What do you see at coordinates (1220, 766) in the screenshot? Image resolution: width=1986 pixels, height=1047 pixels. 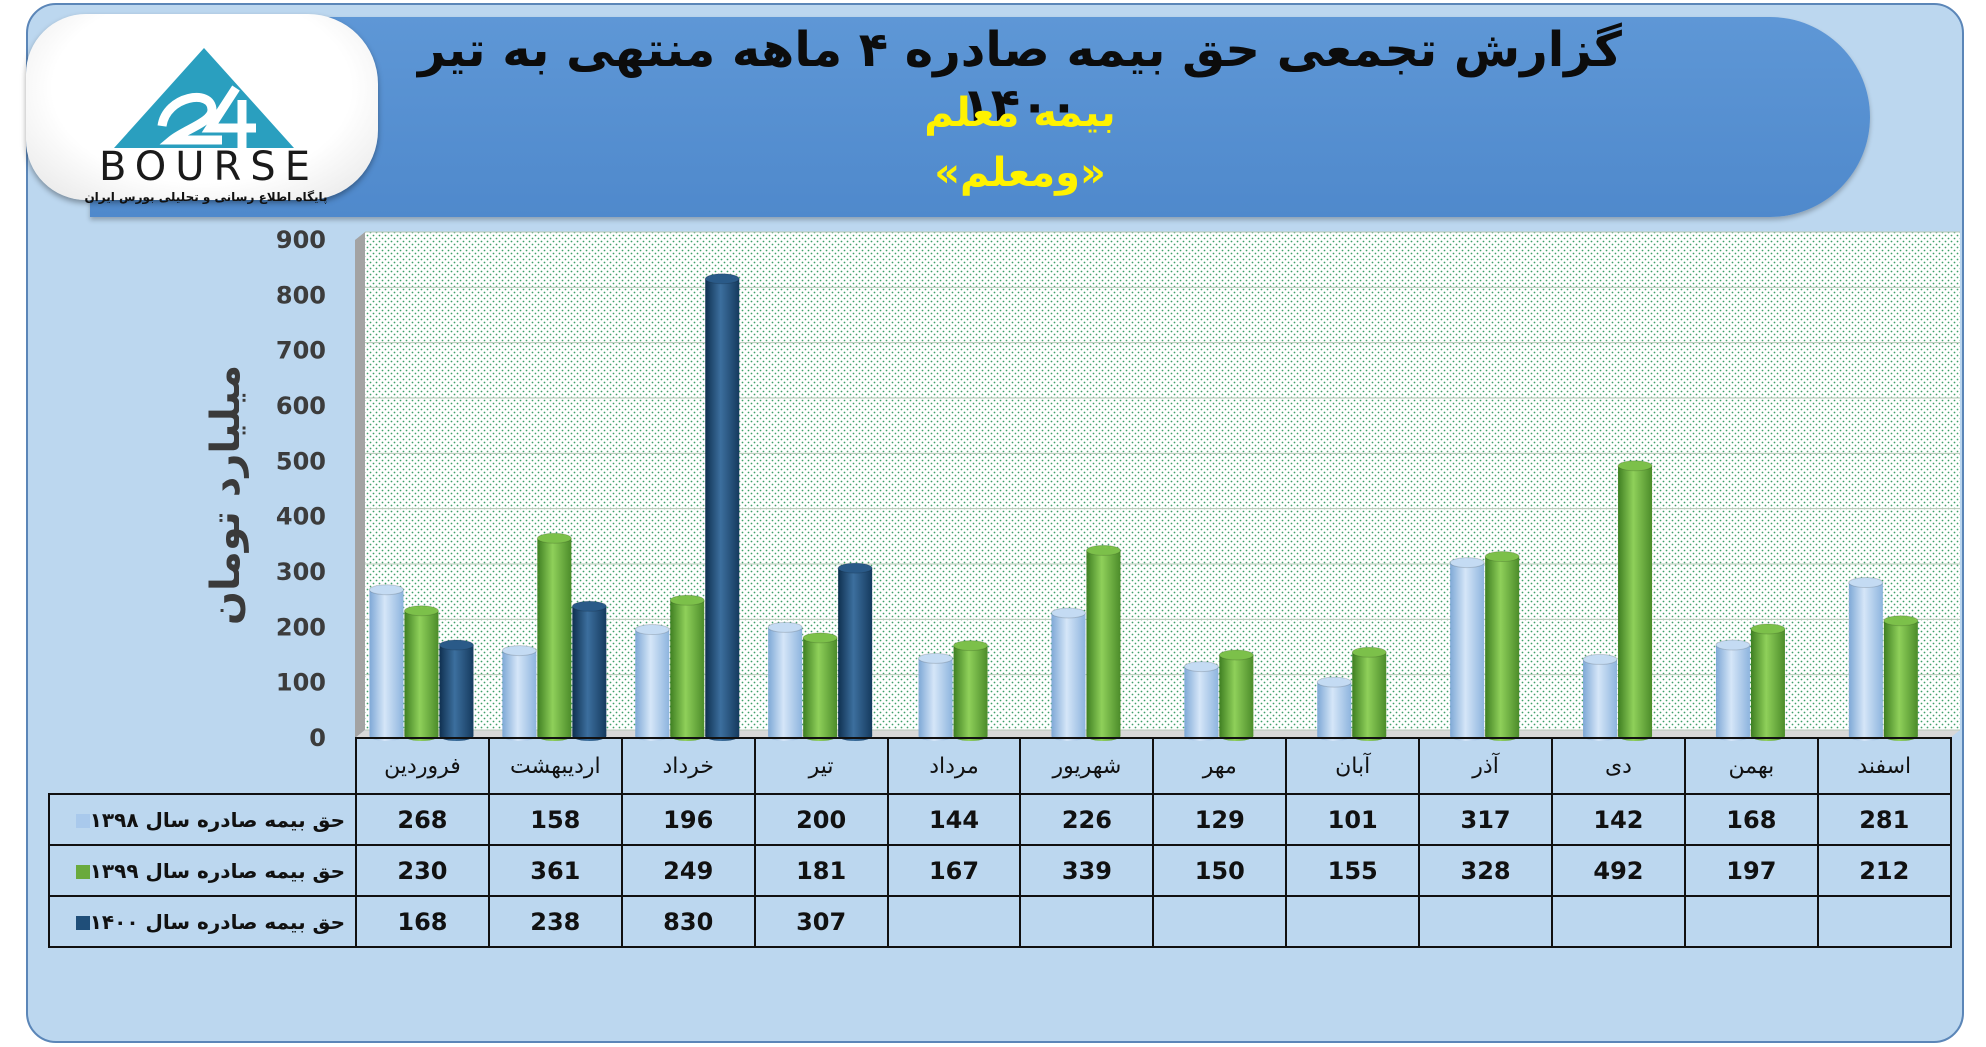 I see `month-header: مهر` at bounding box center [1220, 766].